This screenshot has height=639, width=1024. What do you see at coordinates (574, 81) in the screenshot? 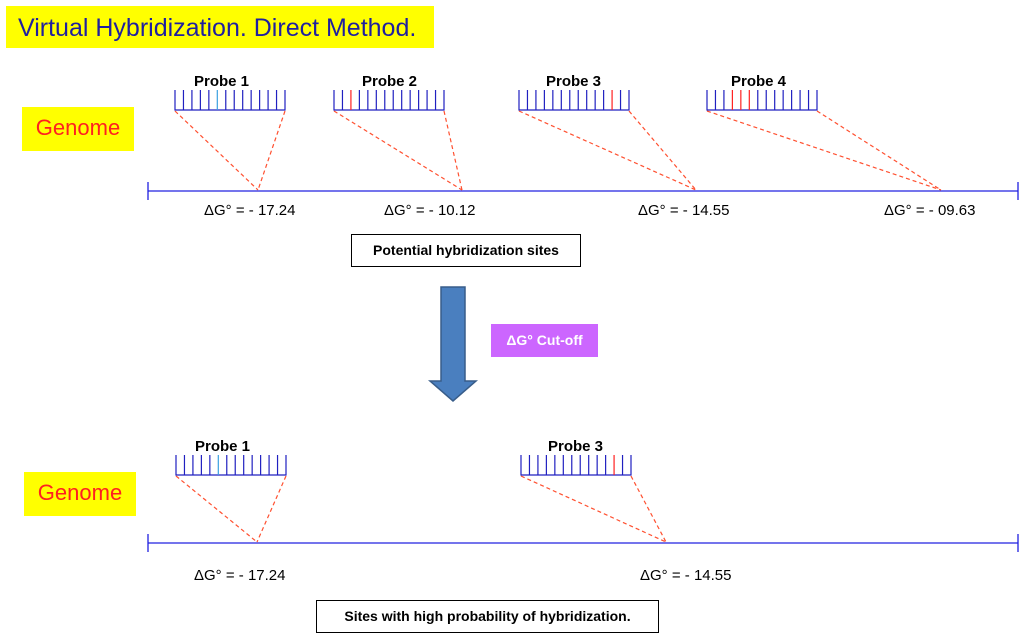
I see `top-probe-3-label: Probe 3` at bounding box center [574, 81].